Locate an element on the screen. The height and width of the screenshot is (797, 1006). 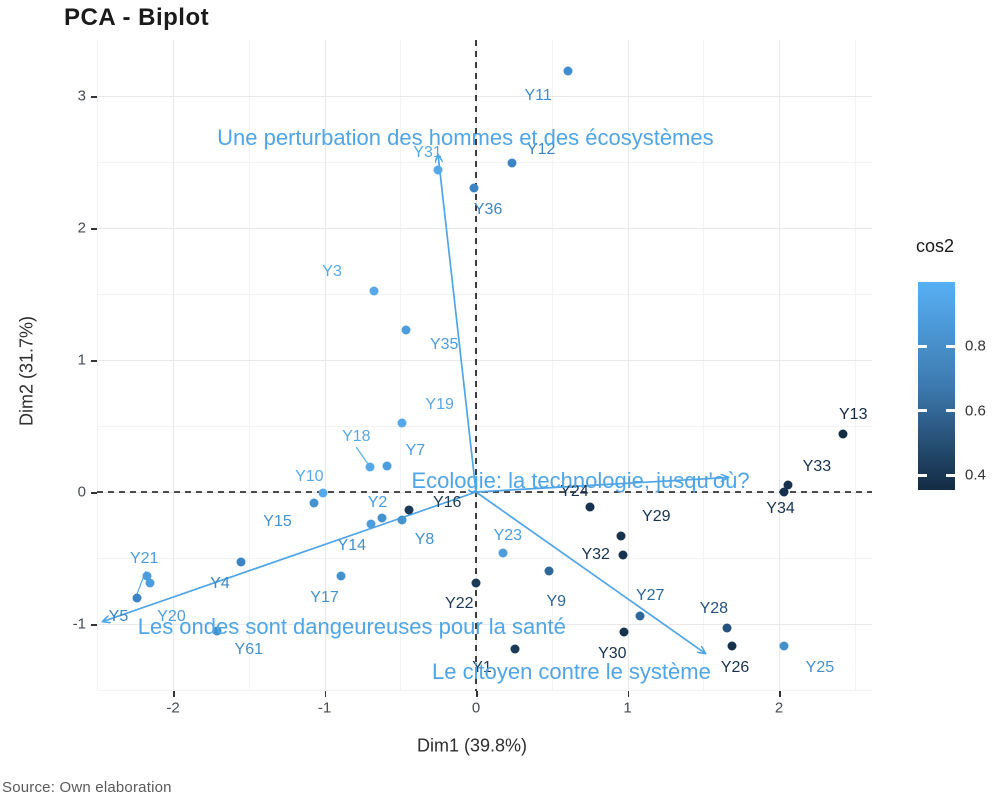
legend-gradient-bar is located at coordinates (936, 386).